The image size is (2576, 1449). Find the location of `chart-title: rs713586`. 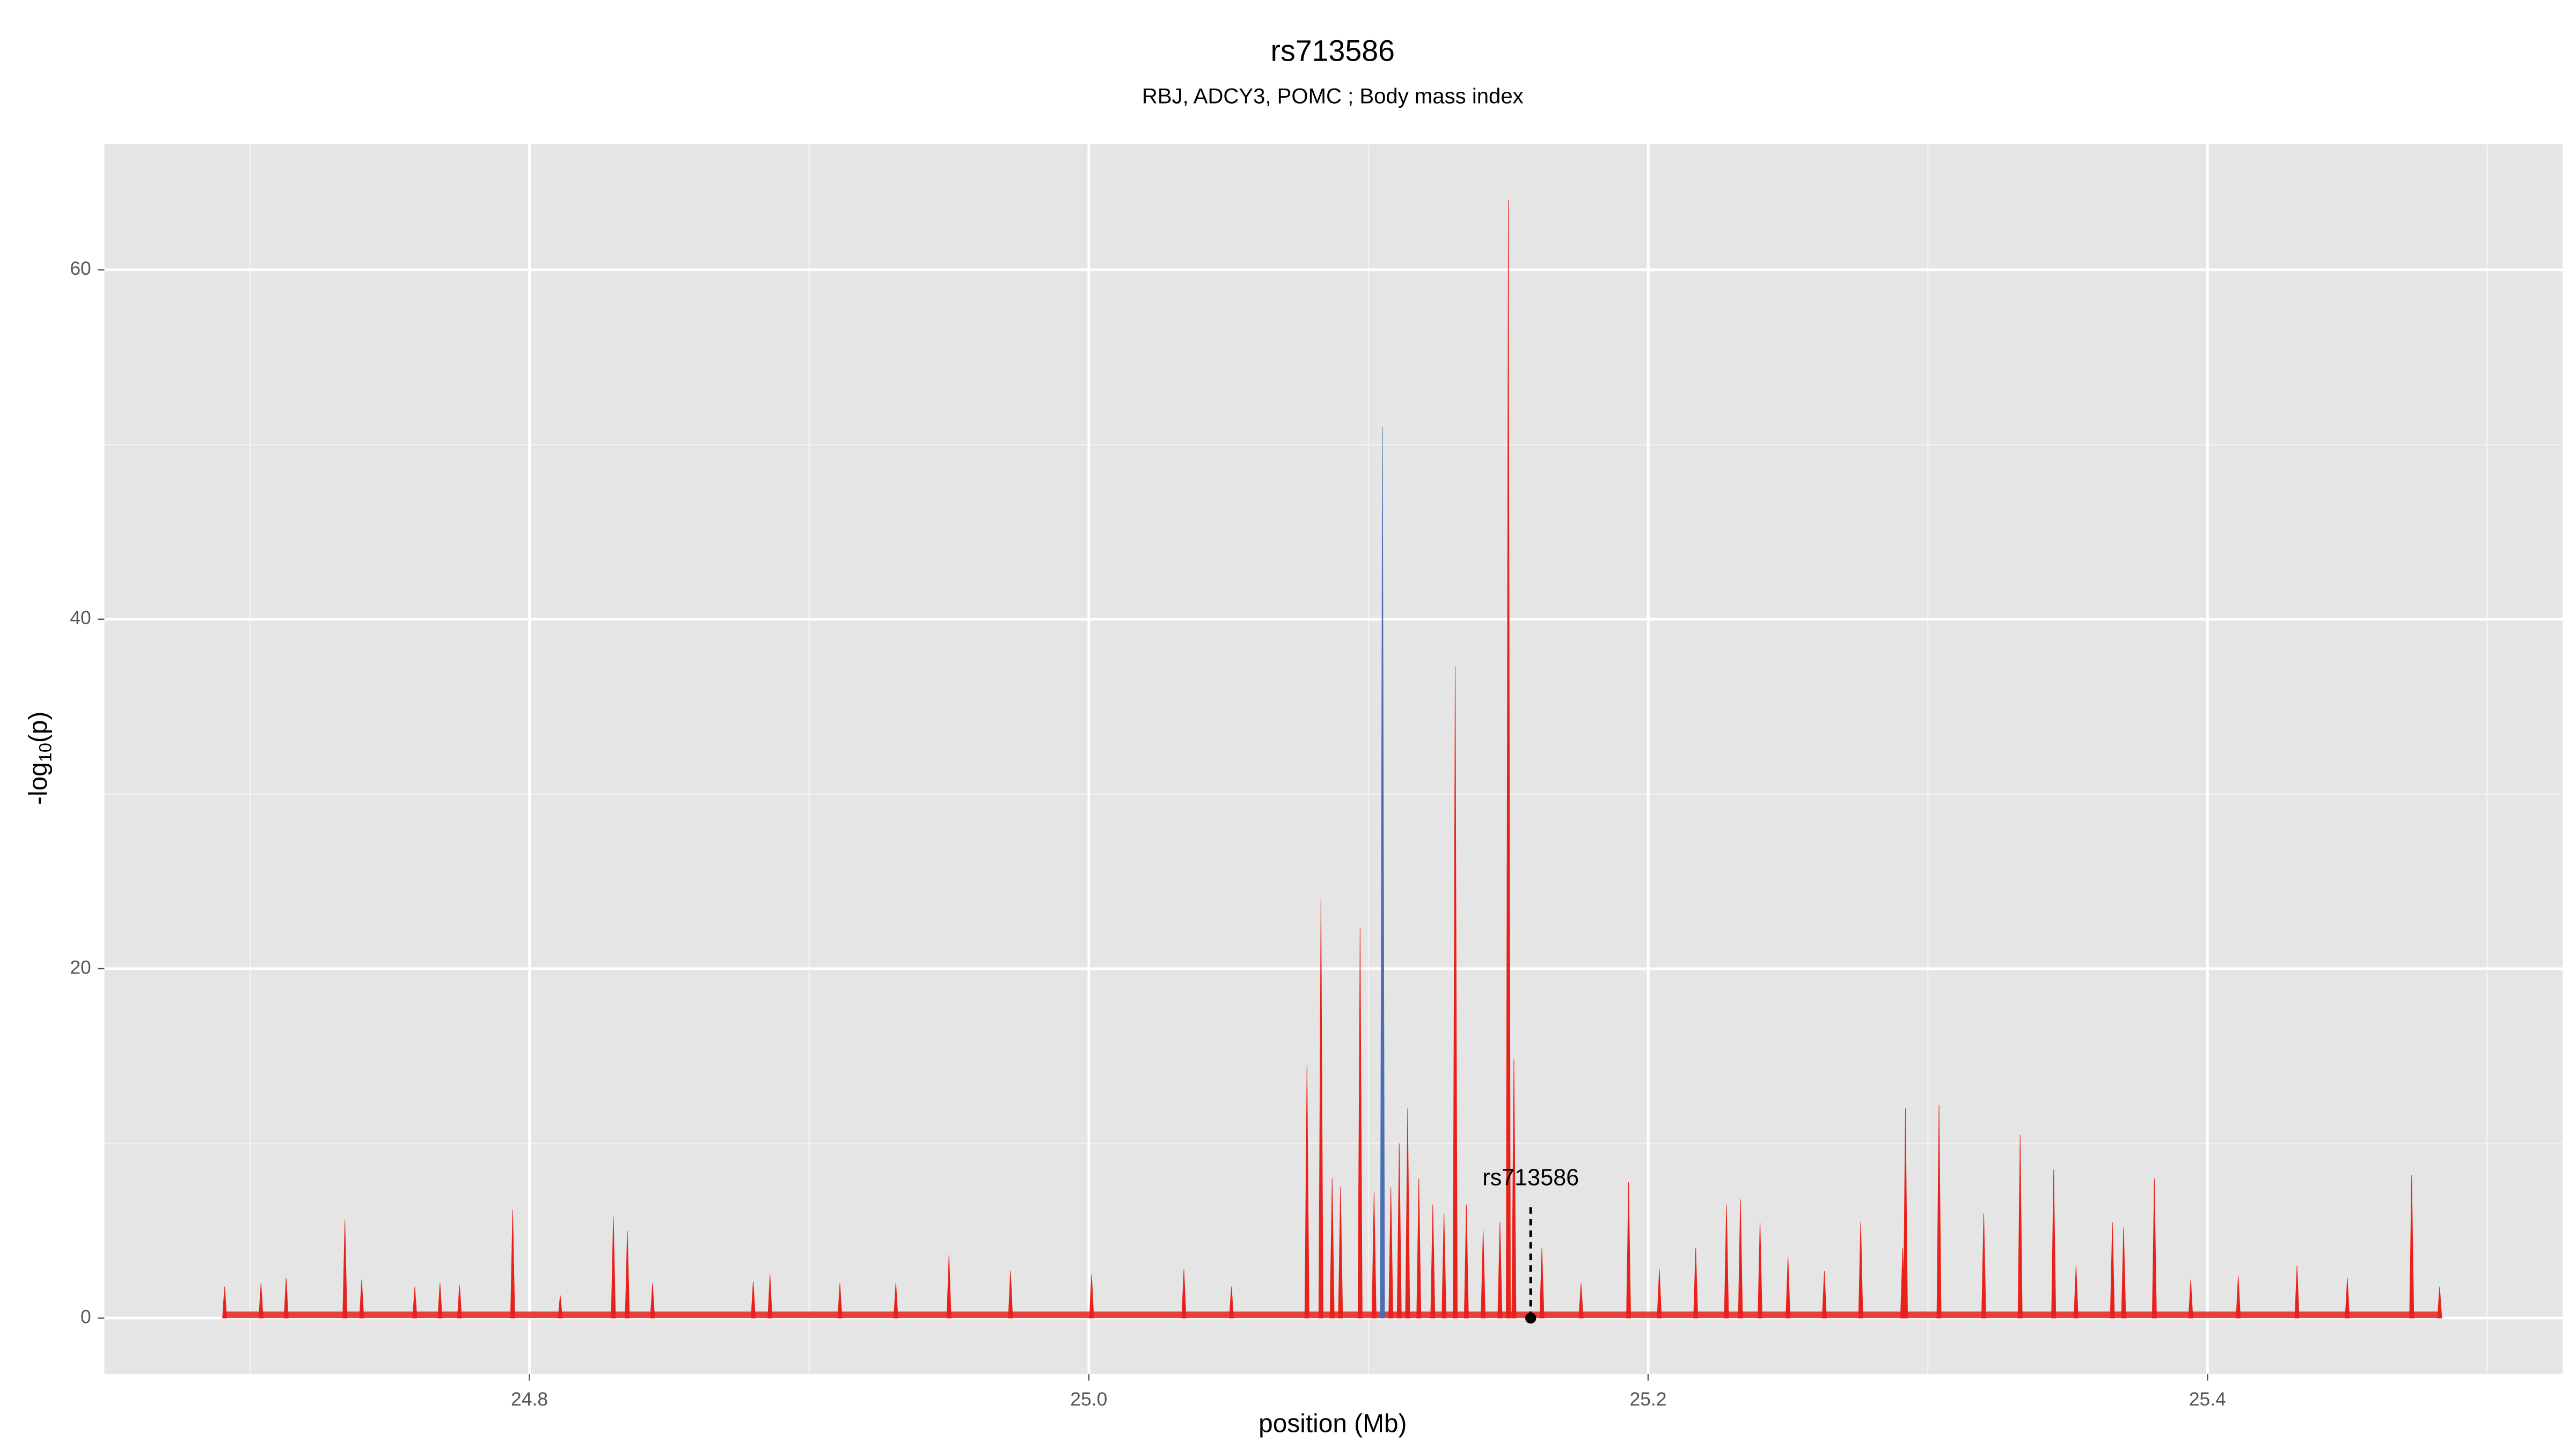

chart-title: rs713586 is located at coordinates (1333, 50).